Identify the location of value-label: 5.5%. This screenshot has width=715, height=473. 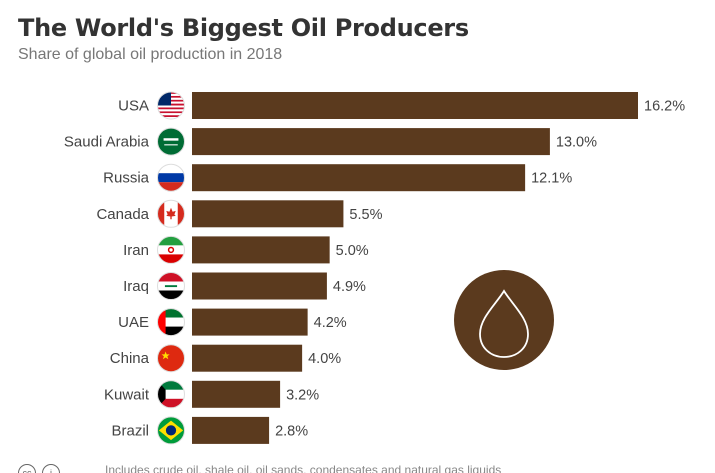
(365, 215).